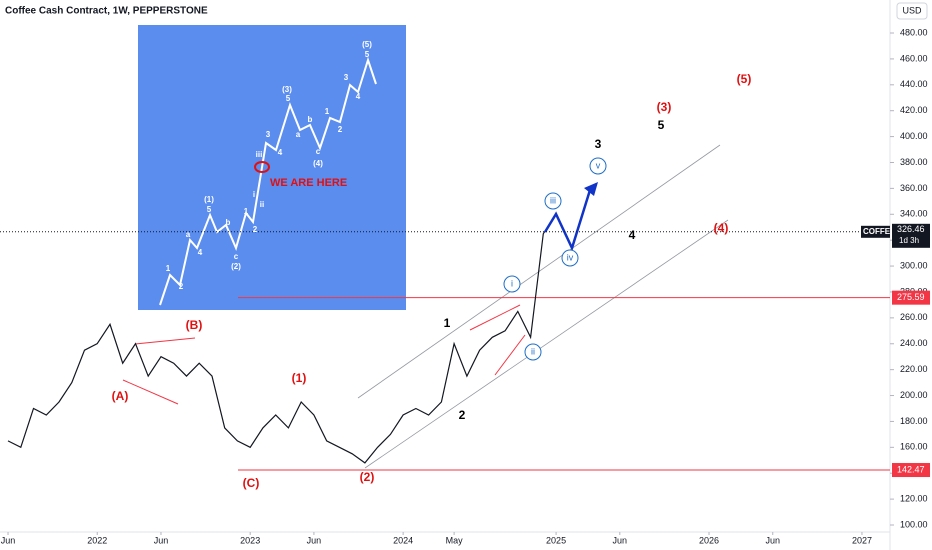 The width and height of the screenshot is (932, 550). Describe the element at coordinates (367, 477) in the screenshot. I see `wave-label: (2)` at that location.